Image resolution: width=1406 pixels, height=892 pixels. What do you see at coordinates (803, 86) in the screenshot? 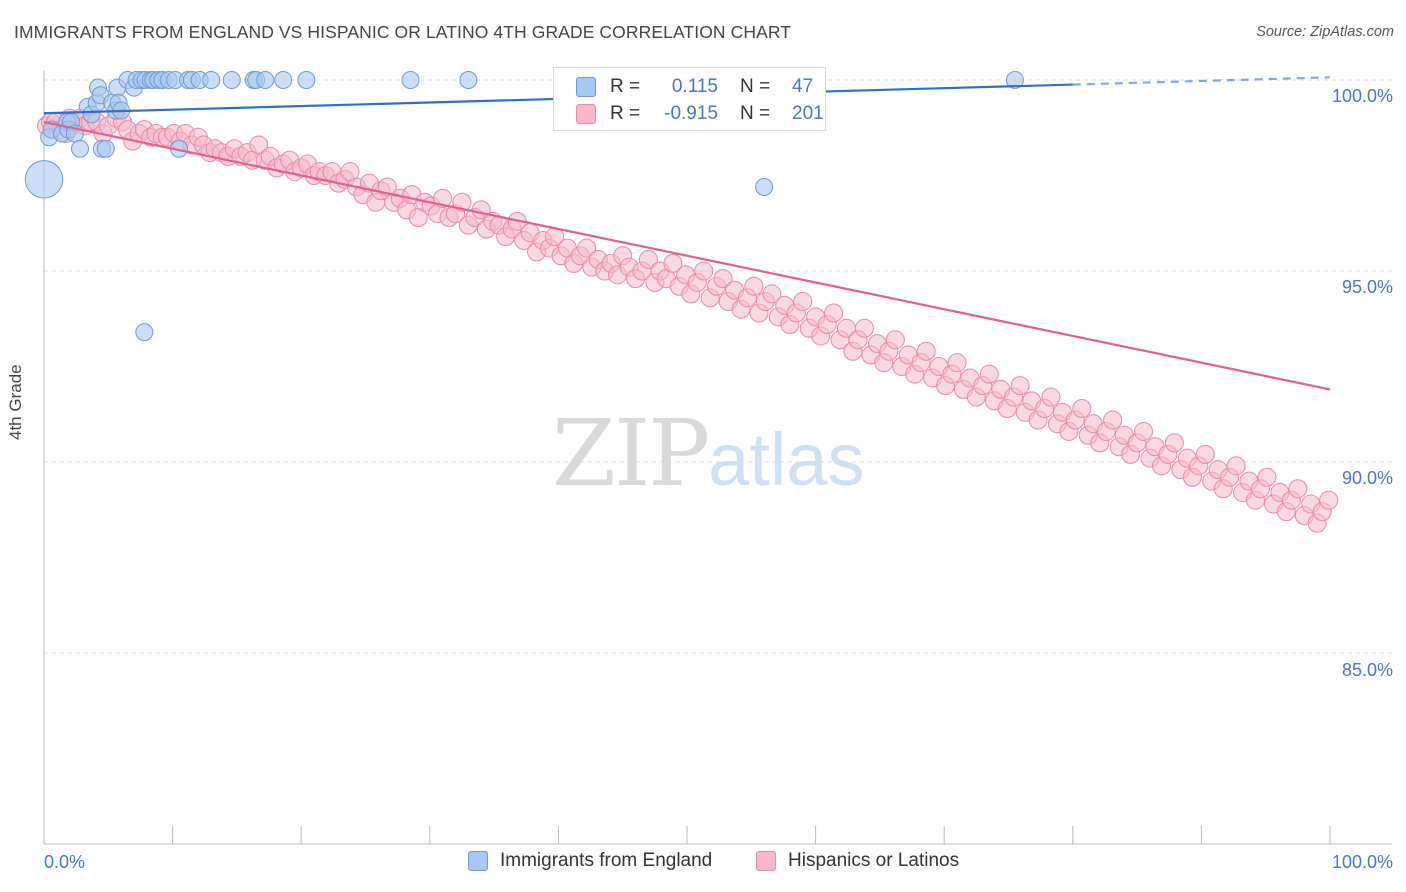
I see `n-value: 47` at bounding box center [803, 86].